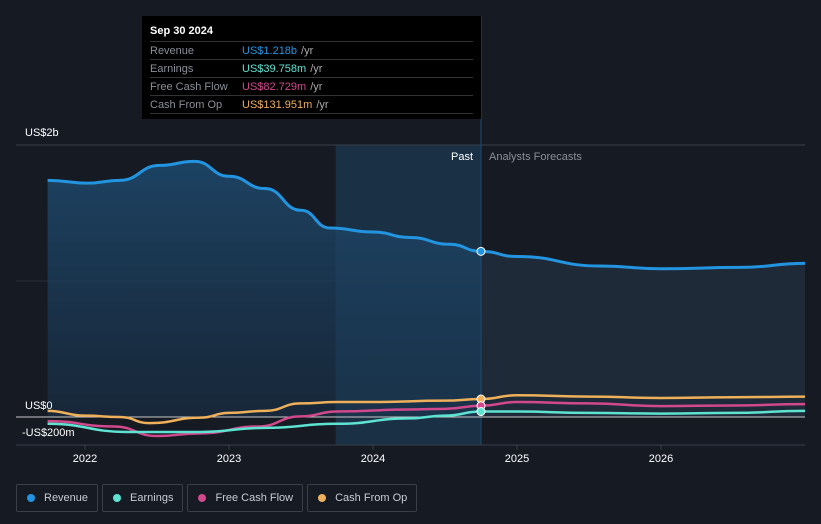 The width and height of the screenshot is (821, 524). What do you see at coordinates (277, 104) in the screenshot?
I see `tooltip-value: US$131.951m` at bounding box center [277, 104].